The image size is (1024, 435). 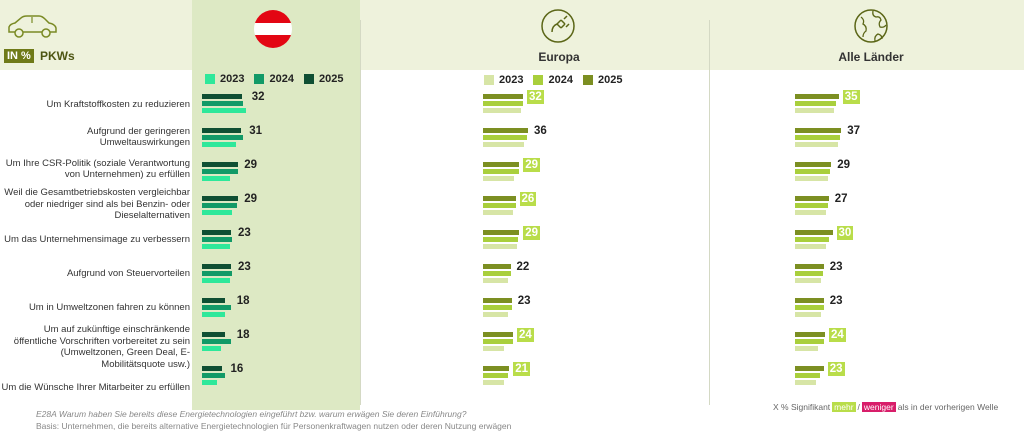 I want to click on austria-flag-icon, so click(x=273, y=29).